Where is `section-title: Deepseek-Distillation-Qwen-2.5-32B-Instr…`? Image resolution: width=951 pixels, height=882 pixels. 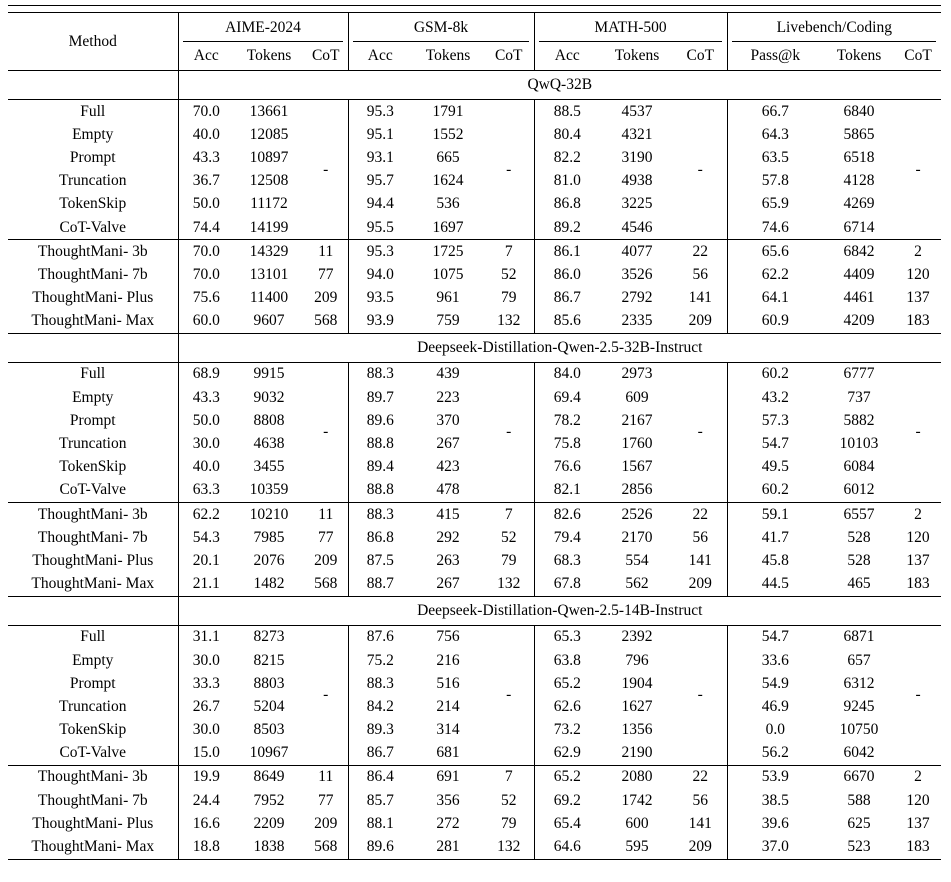 section-title: Deepseek-Distillation-Qwen-2.5-32B-Instr… is located at coordinates (559, 348).